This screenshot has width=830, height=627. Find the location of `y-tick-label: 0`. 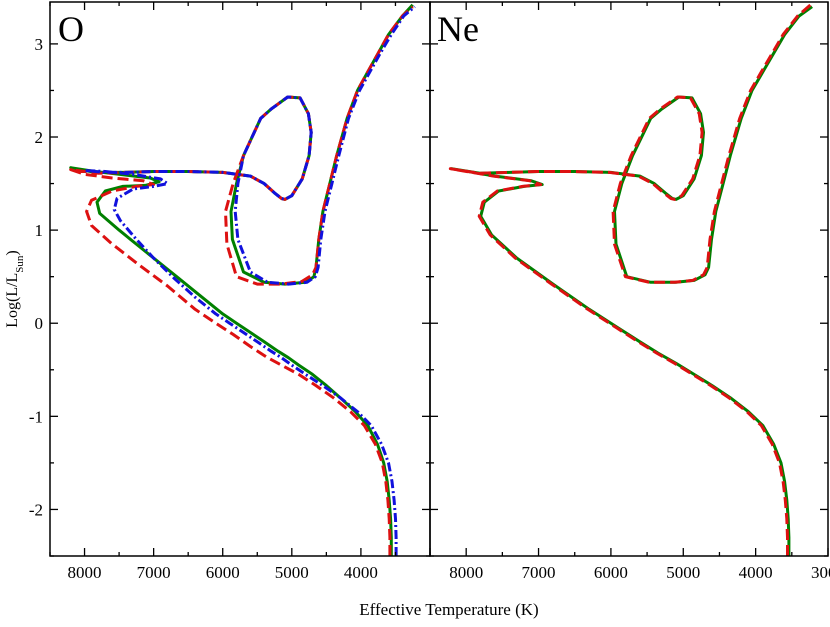

y-tick-label: 0 is located at coordinates (39, 323).